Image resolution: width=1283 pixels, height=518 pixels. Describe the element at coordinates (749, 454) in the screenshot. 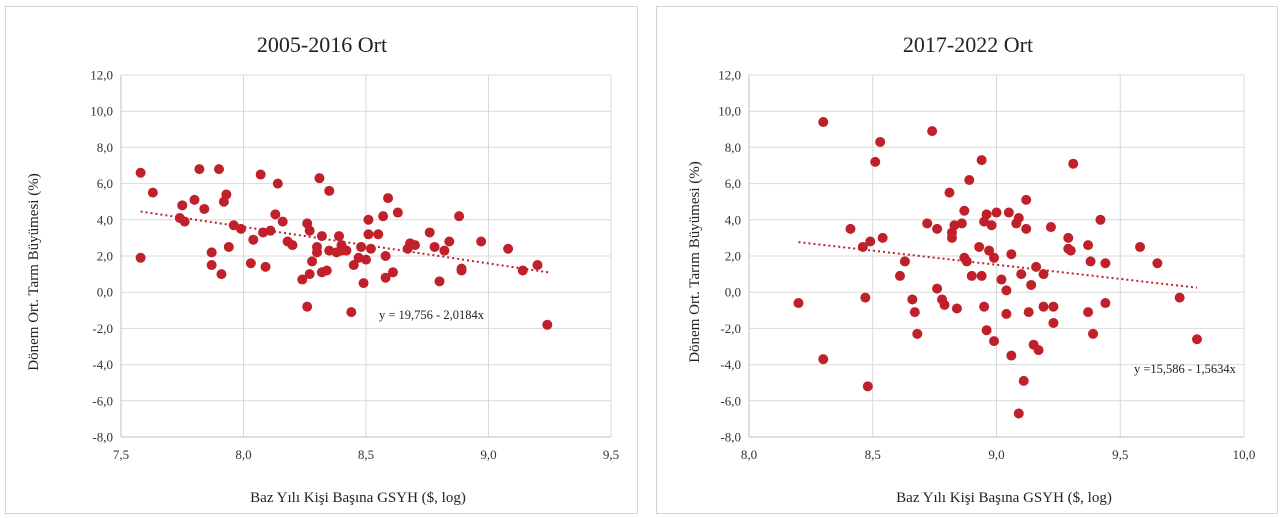

I see `x-tick-label: 8,0` at that location.